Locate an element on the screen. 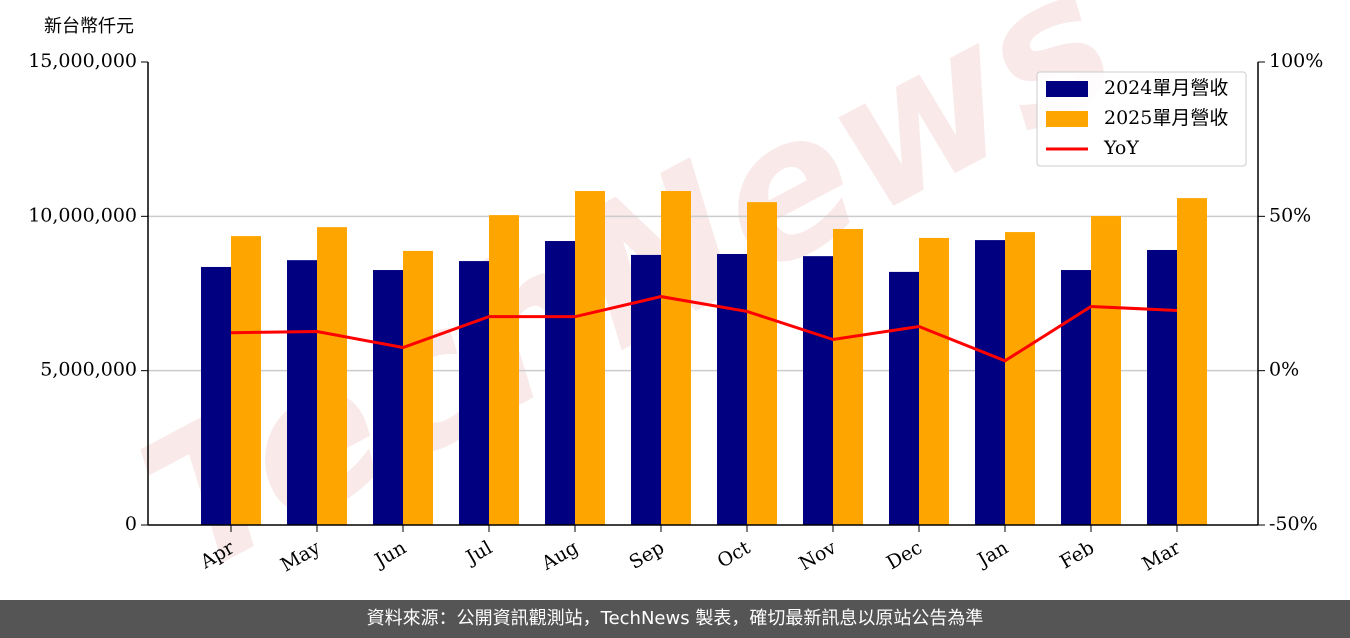  y-tick-label: 0 is located at coordinates (131, 524).